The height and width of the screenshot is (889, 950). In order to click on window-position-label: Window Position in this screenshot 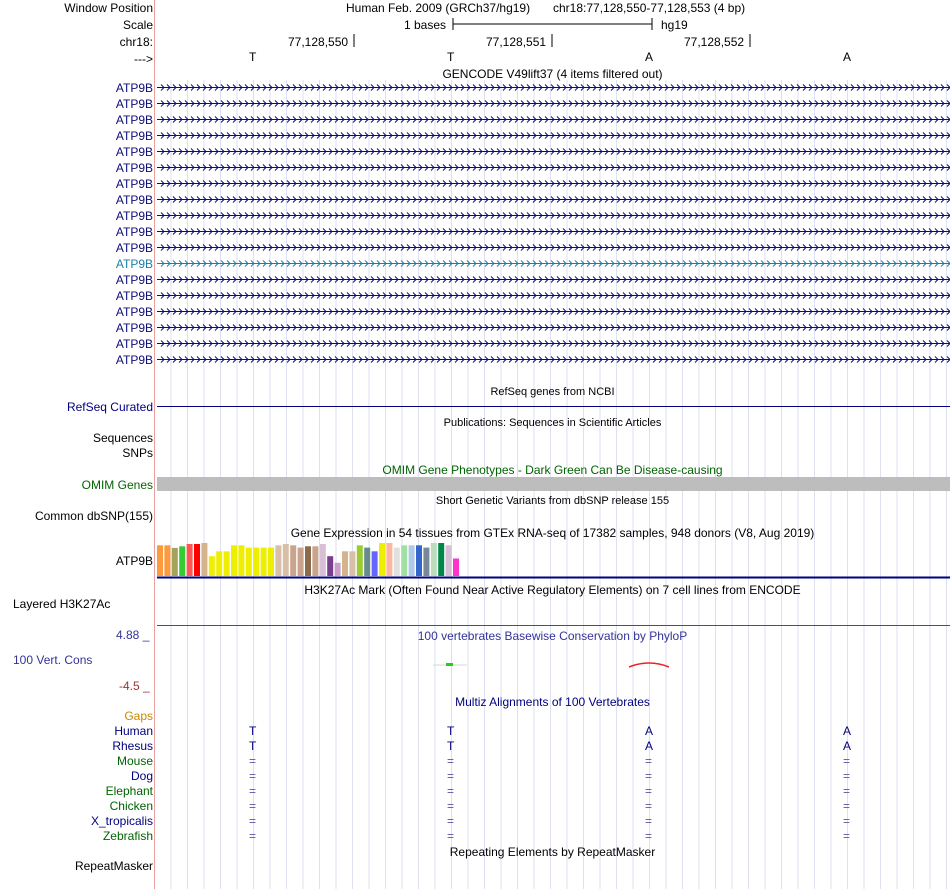, I will do `click(108, 8)`.